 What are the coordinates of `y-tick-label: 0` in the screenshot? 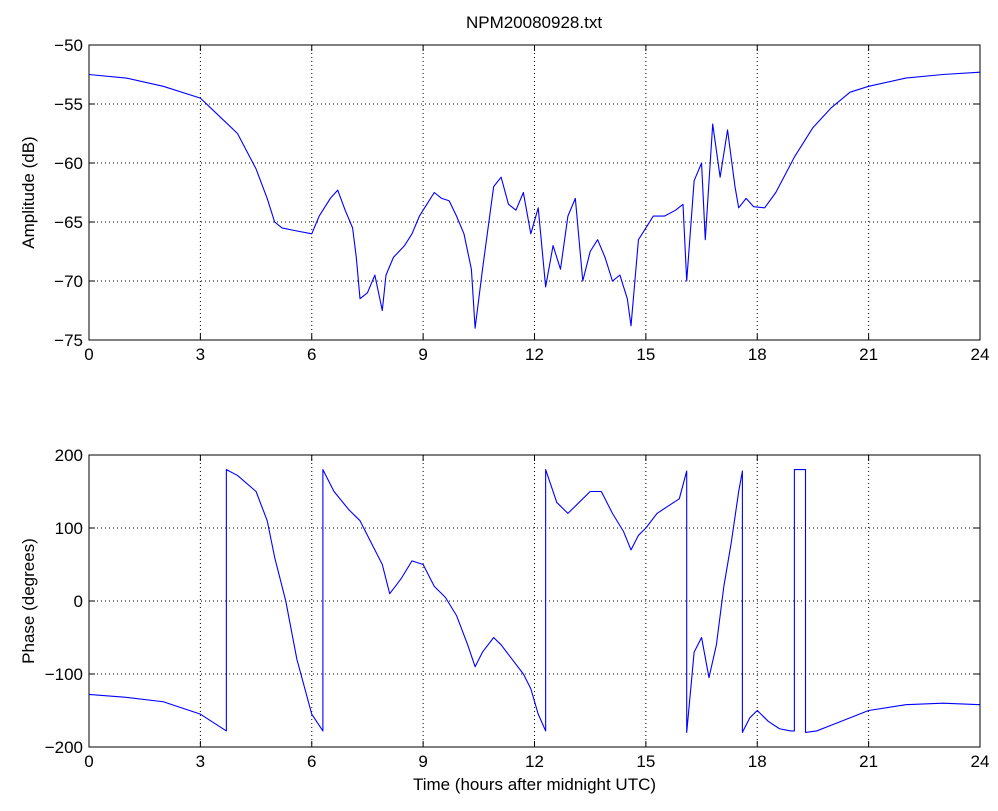 It's located at (78, 601).